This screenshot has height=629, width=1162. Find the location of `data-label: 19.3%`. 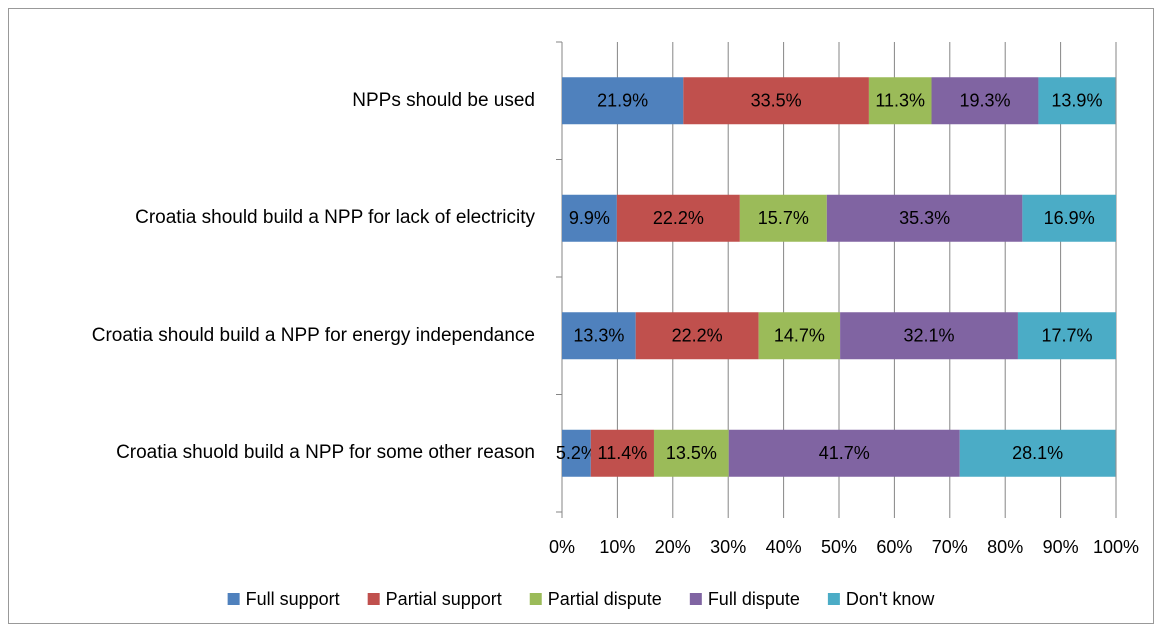

data-label: 19.3% is located at coordinates (984, 101).